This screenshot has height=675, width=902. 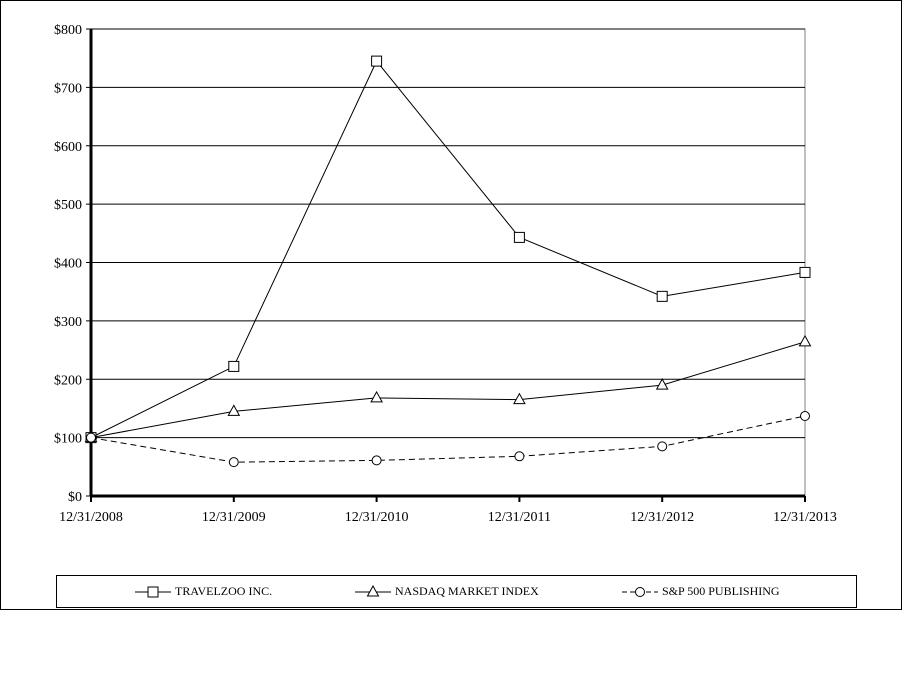 What do you see at coordinates (721, 591) in the screenshot?
I see `legend-label: S&P 500 PUBLISHING` at bounding box center [721, 591].